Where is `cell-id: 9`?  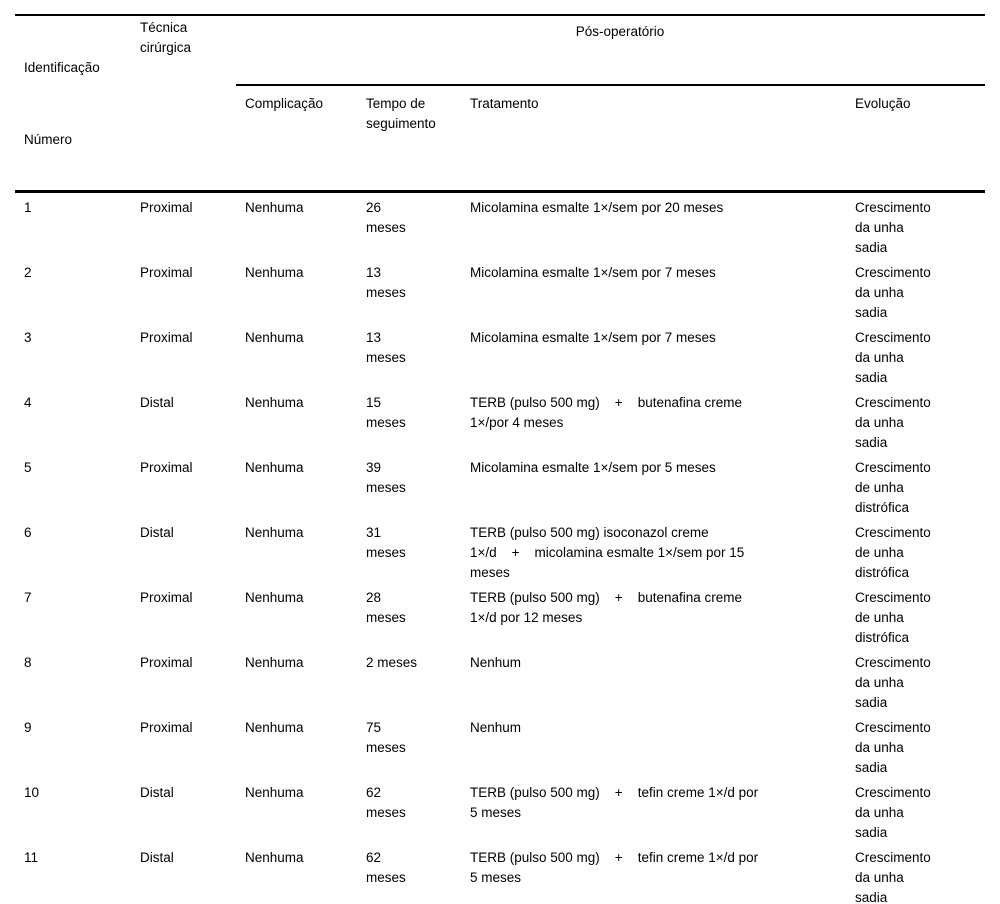
cell-id: 9 is located at coordinates (28, 727).